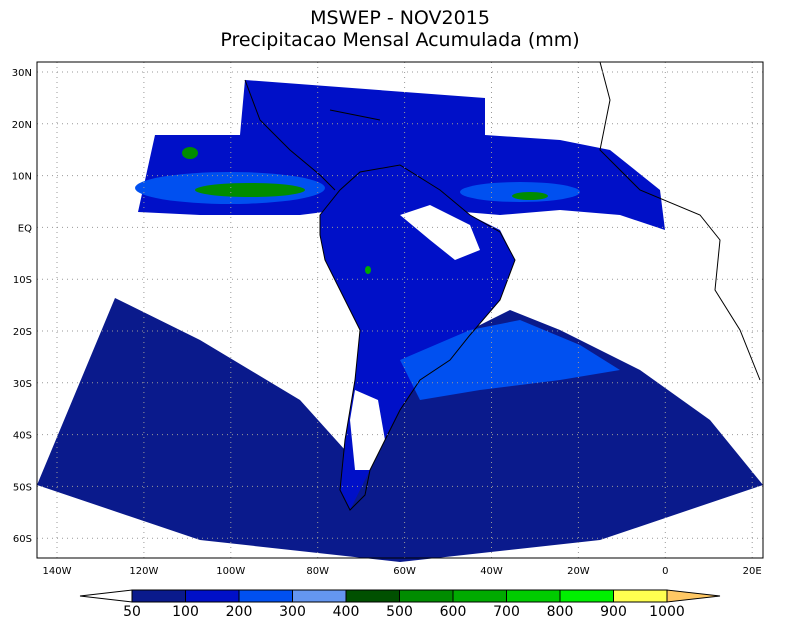 The height and width of the screenshot is (622, 800). What do you see at coordinates (22, 332) in the screenshot?
I see `lat-label: 20S` at bounding box center [22, 332].